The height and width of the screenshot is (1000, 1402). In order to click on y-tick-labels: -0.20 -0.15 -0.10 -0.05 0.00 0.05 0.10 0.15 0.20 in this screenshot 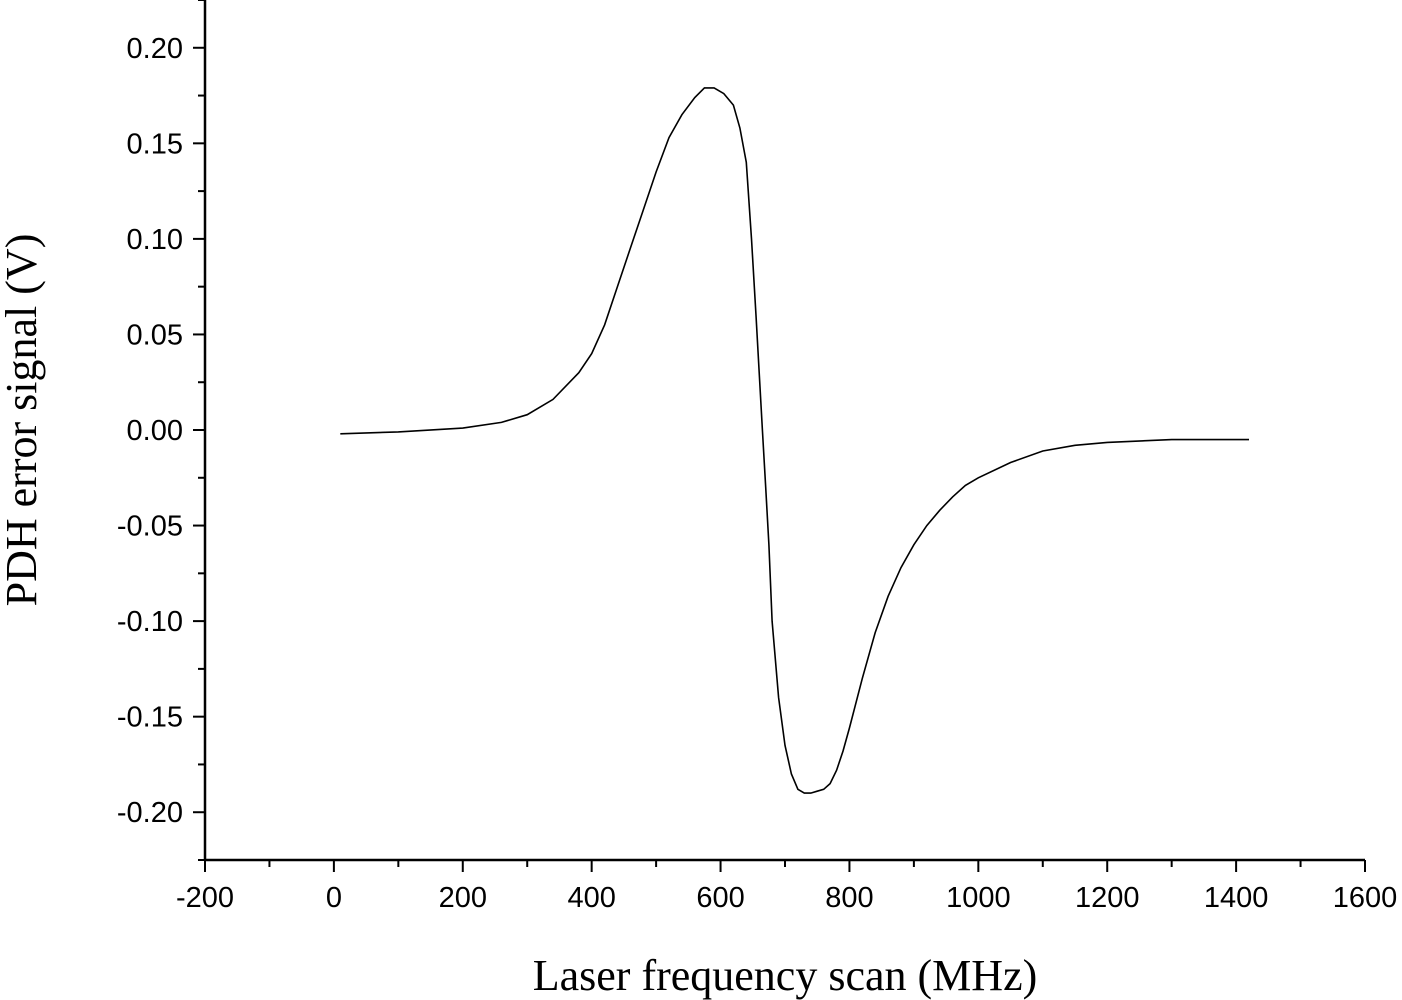, I will do `click(150, 431)`.